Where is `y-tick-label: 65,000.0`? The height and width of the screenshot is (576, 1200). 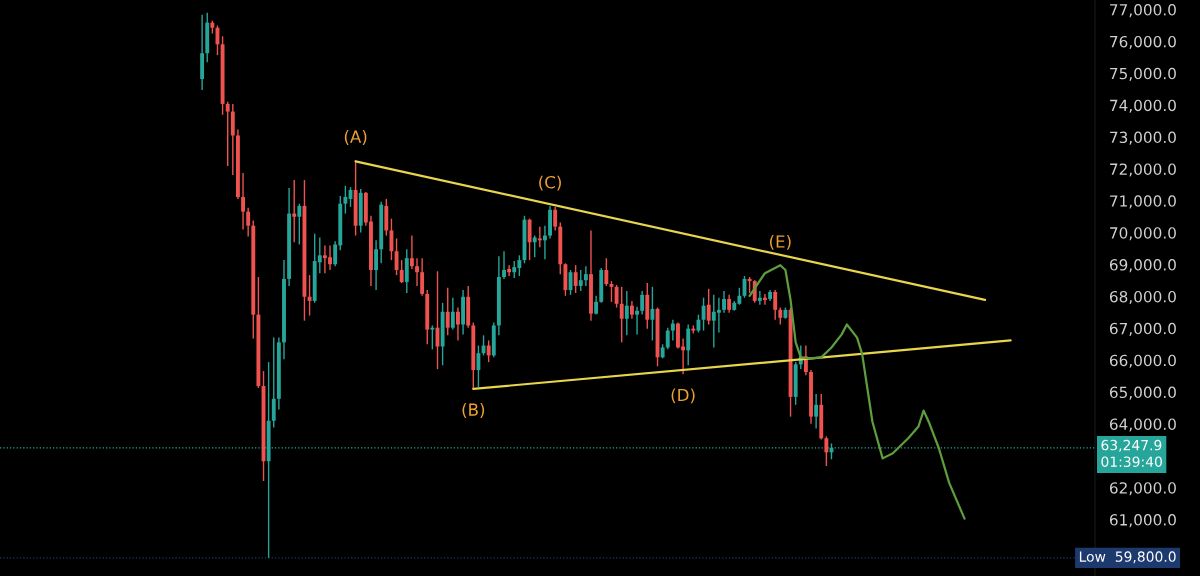
y-tick-label: 65,000.0 is located at coordinates (1142, 393).